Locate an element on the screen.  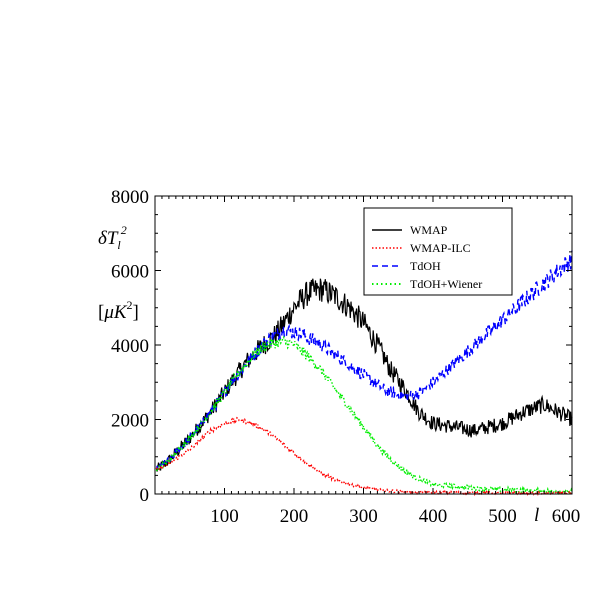
x-tick-label: 400 is located at coordinates (433, 516).